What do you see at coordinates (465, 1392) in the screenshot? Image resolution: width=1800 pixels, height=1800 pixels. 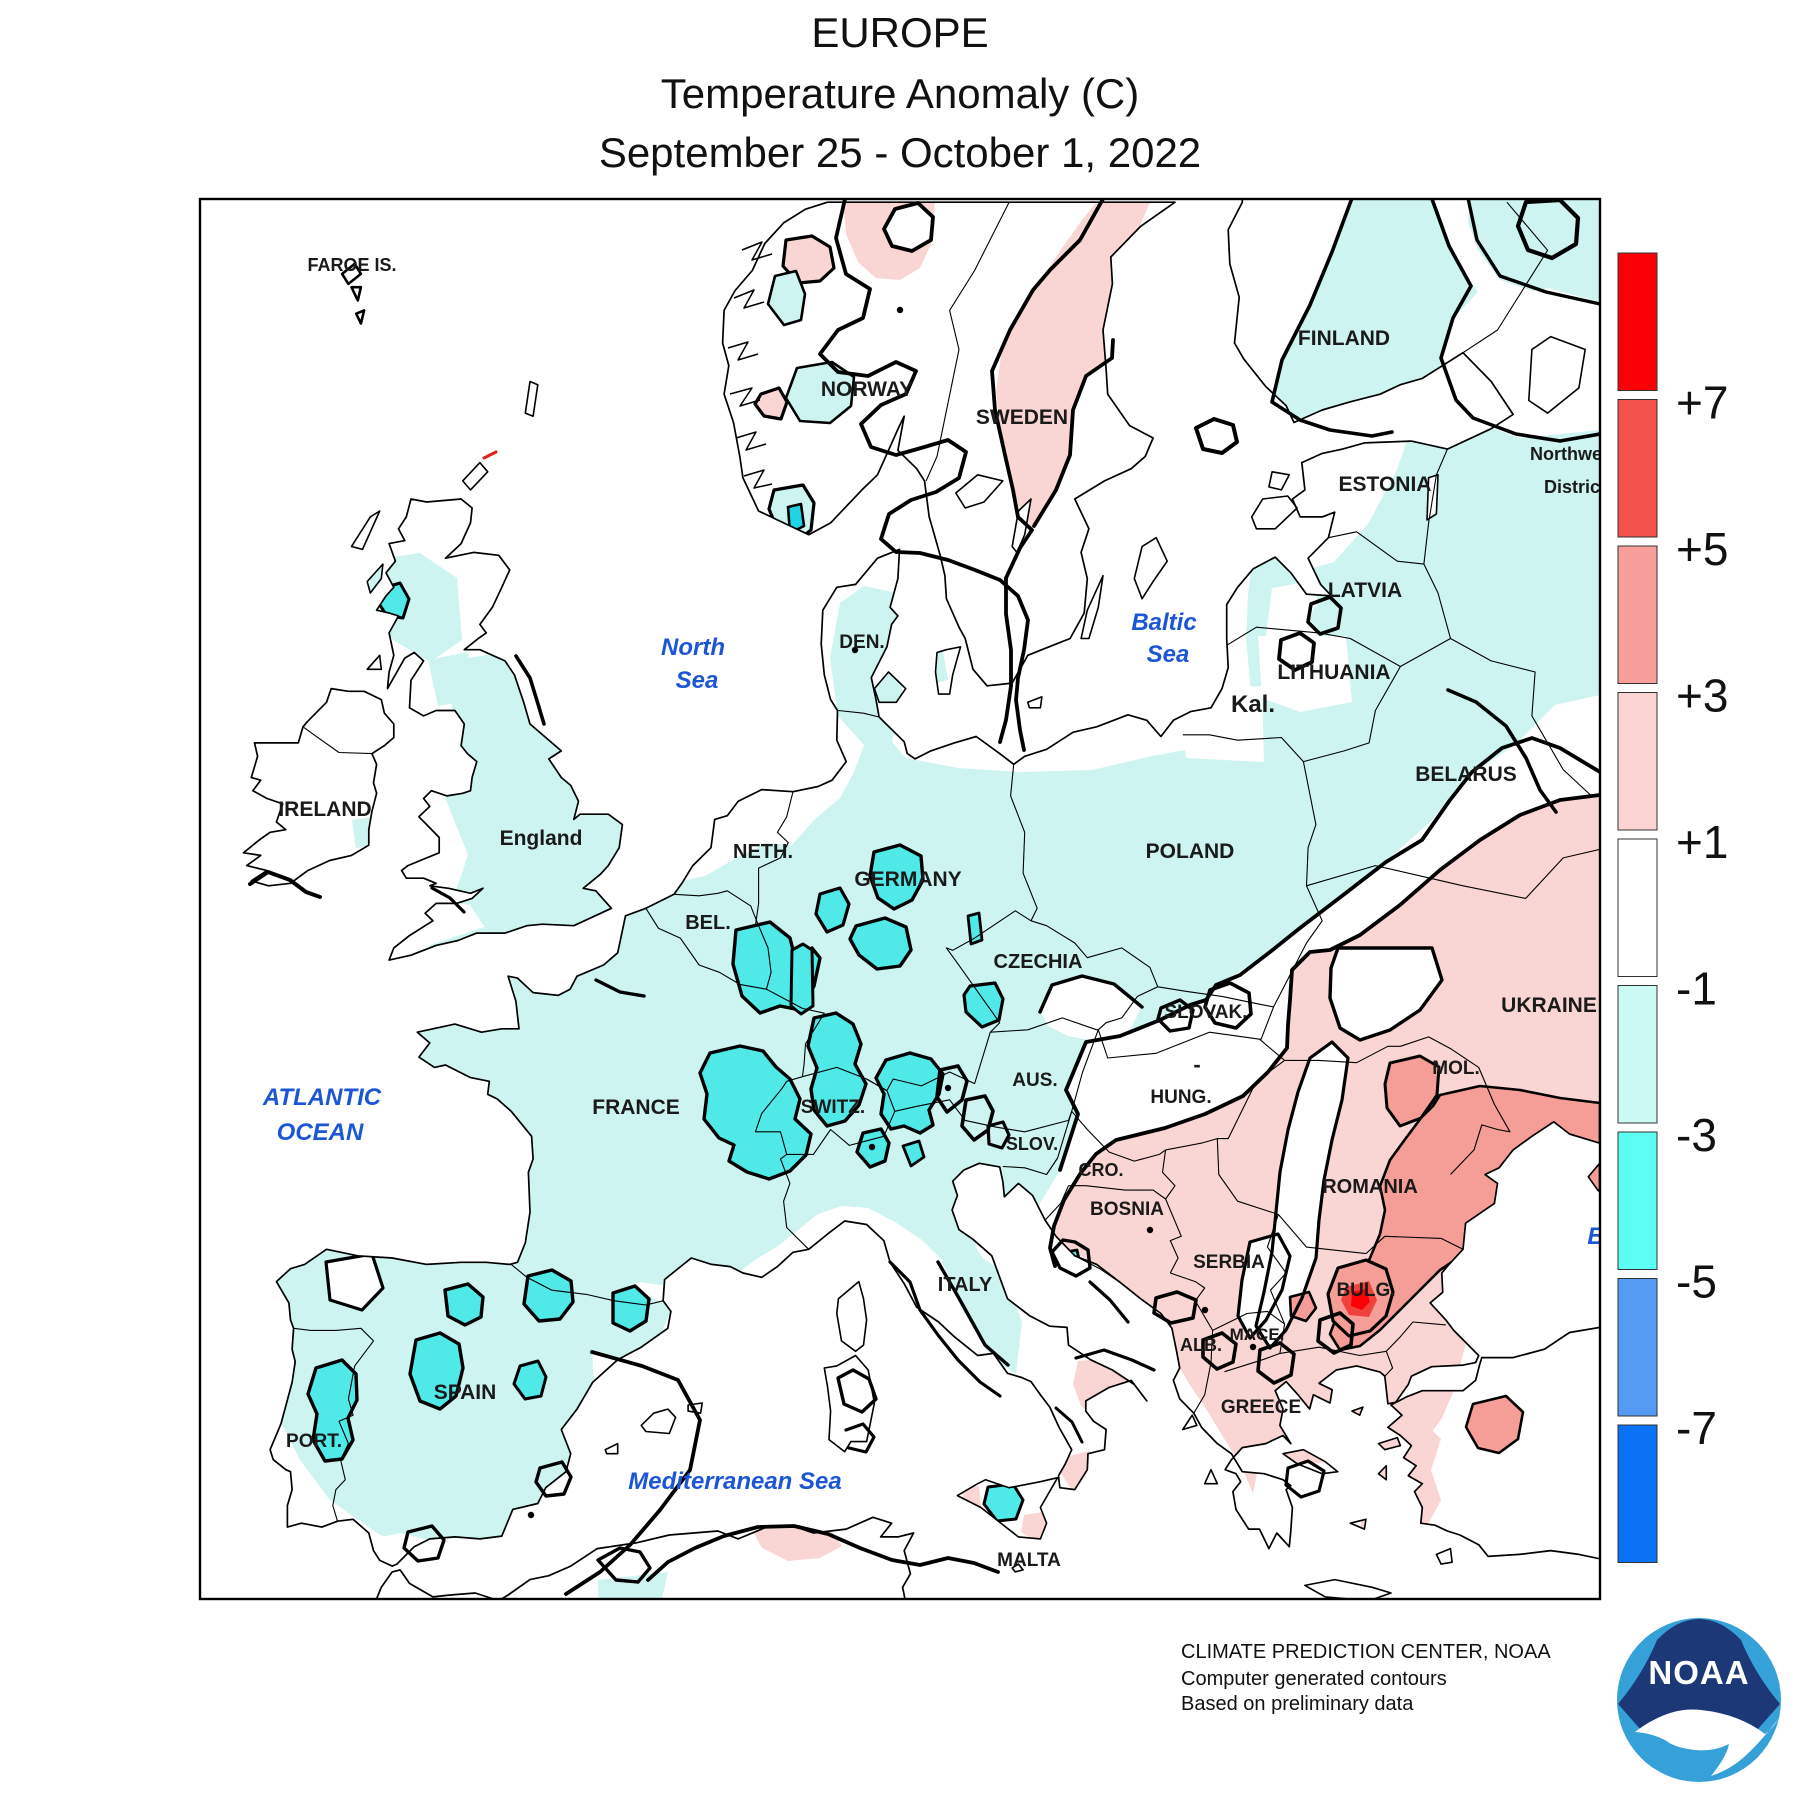 I see `svg-text: SPAIN` at bounding box center [465, 1392].